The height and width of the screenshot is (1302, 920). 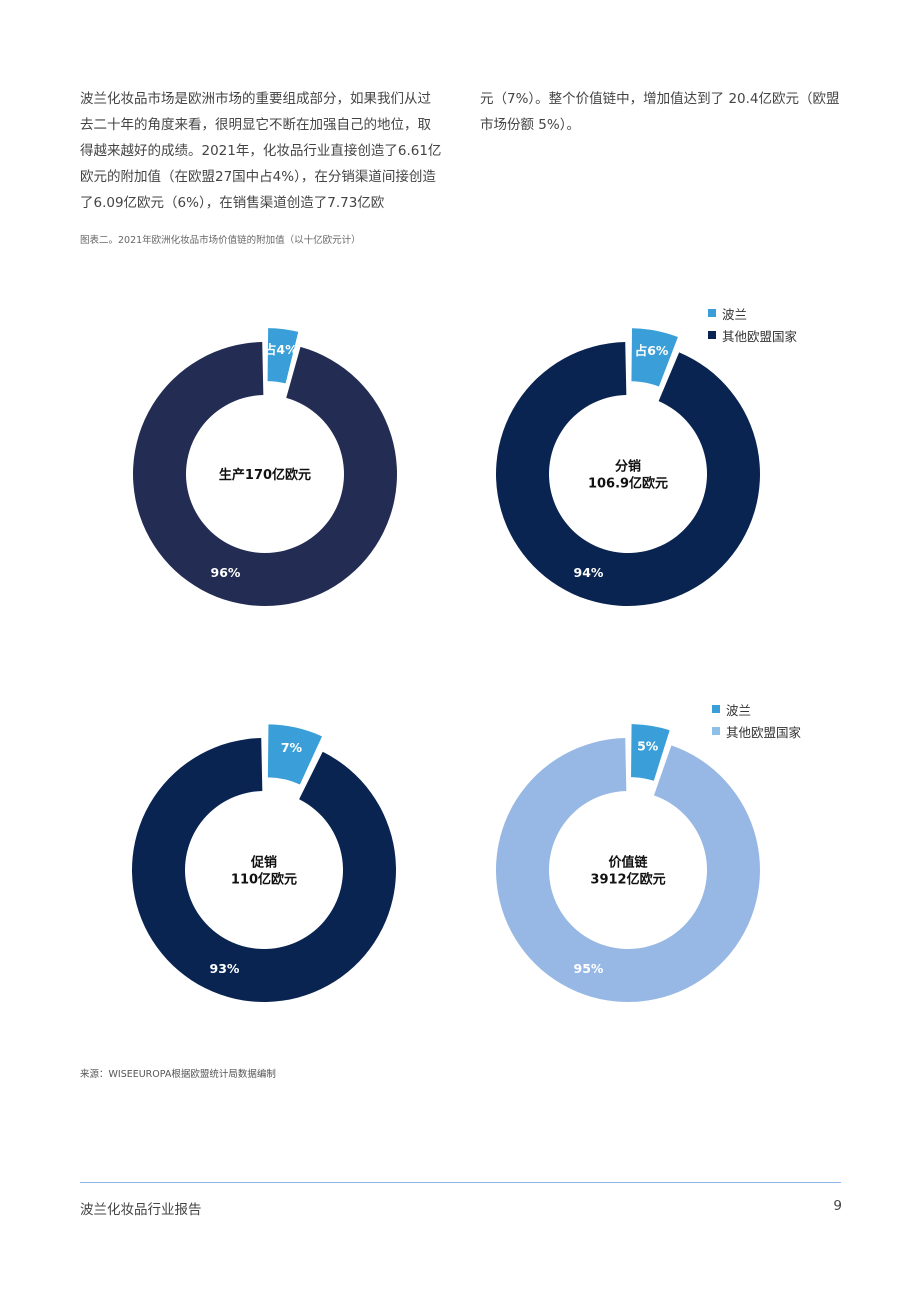 I want to click on data-label-other-eu: 95%, so click(x=589, y=968).